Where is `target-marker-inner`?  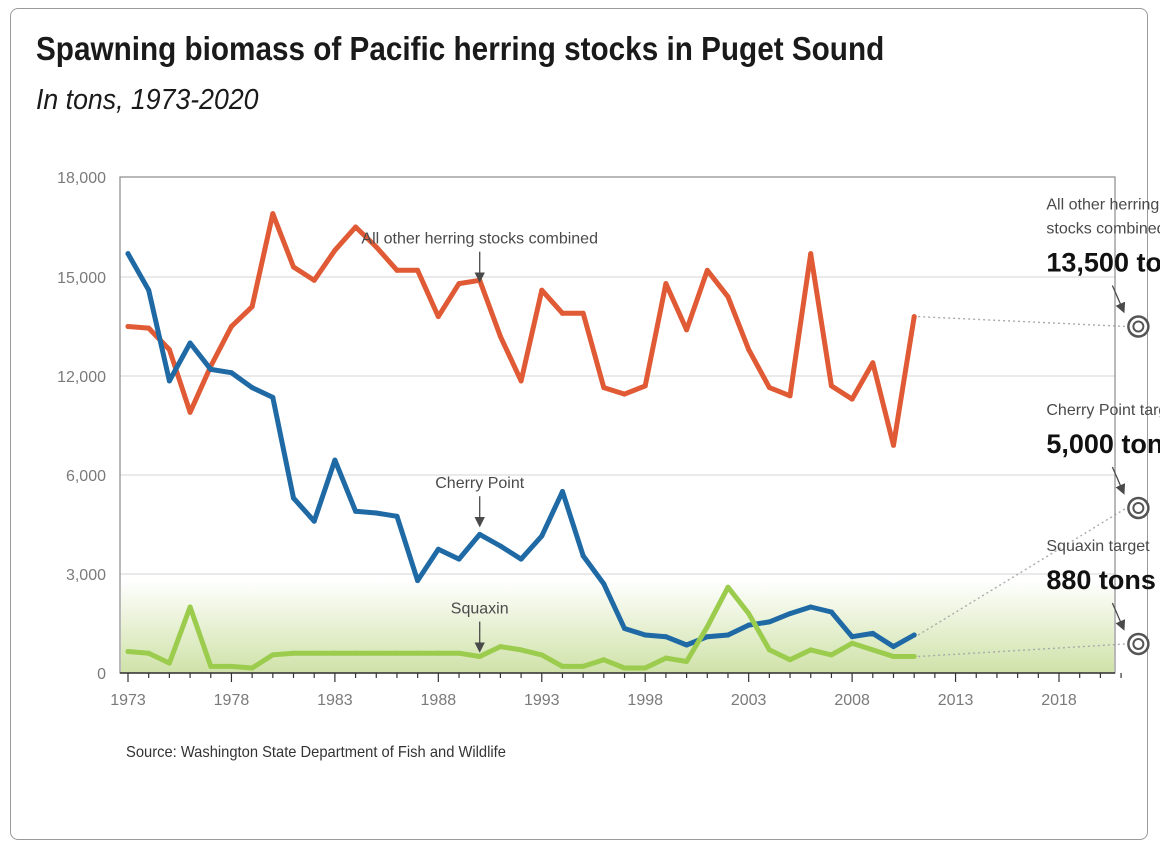
target-marker-inner is located at coordinates (1138, 508).